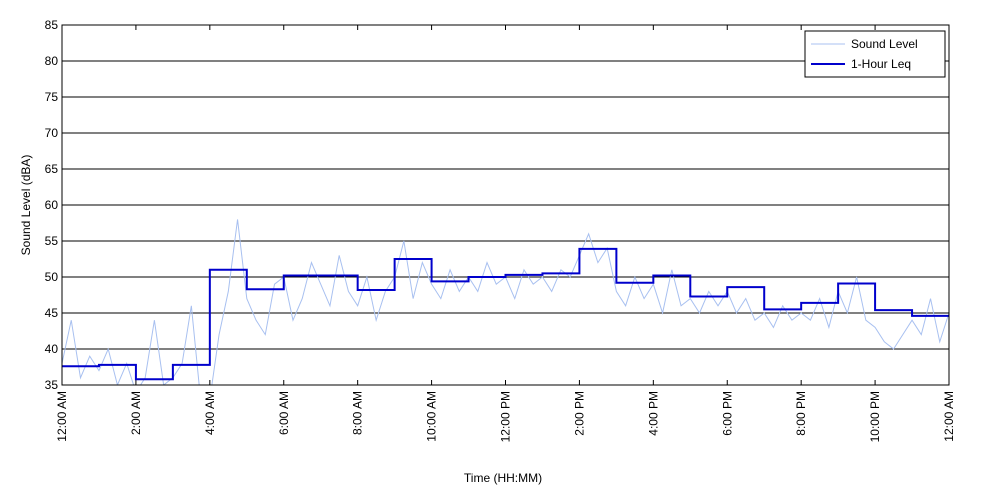  What do you see at coordinates (52, 385) in the screenshot?
I see `y-tick-label: 35` at bounding box center [52, 385].